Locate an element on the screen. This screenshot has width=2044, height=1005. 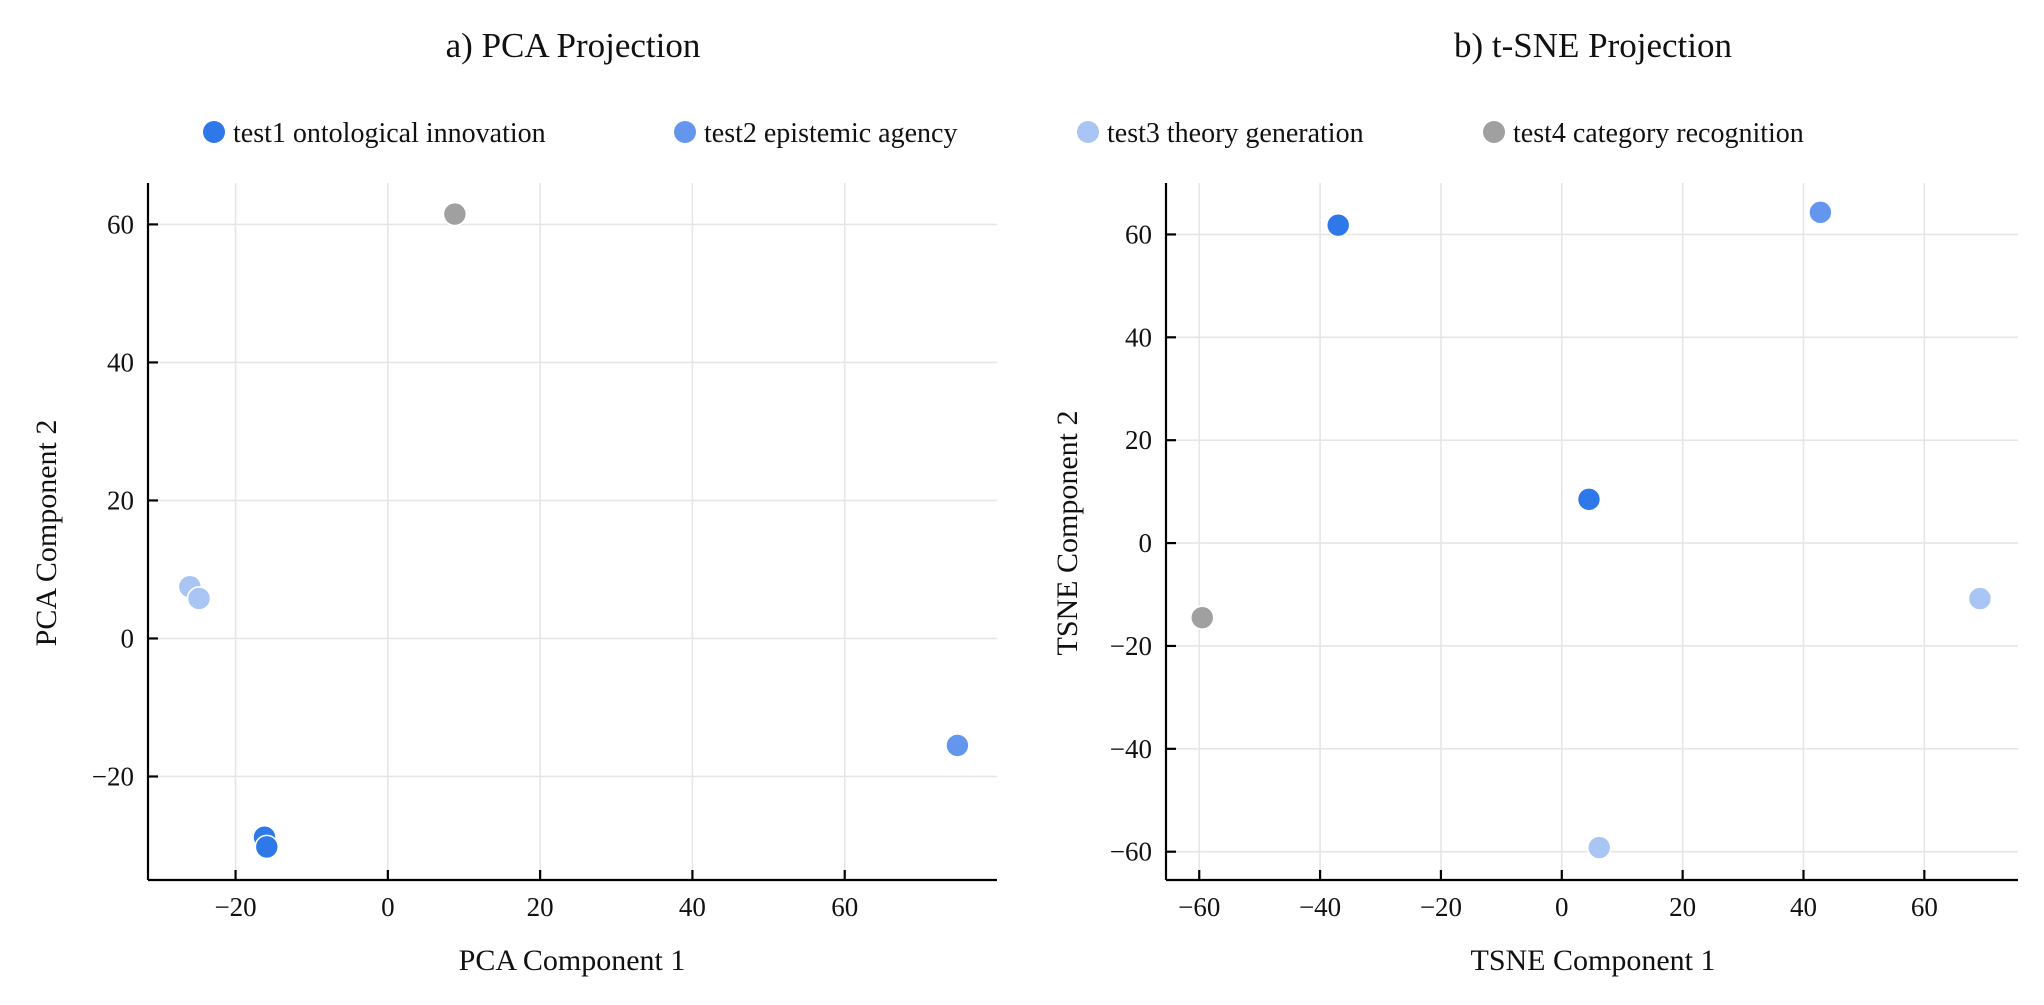
x-tick-label: −60 is located at coordinates (1199, 907).